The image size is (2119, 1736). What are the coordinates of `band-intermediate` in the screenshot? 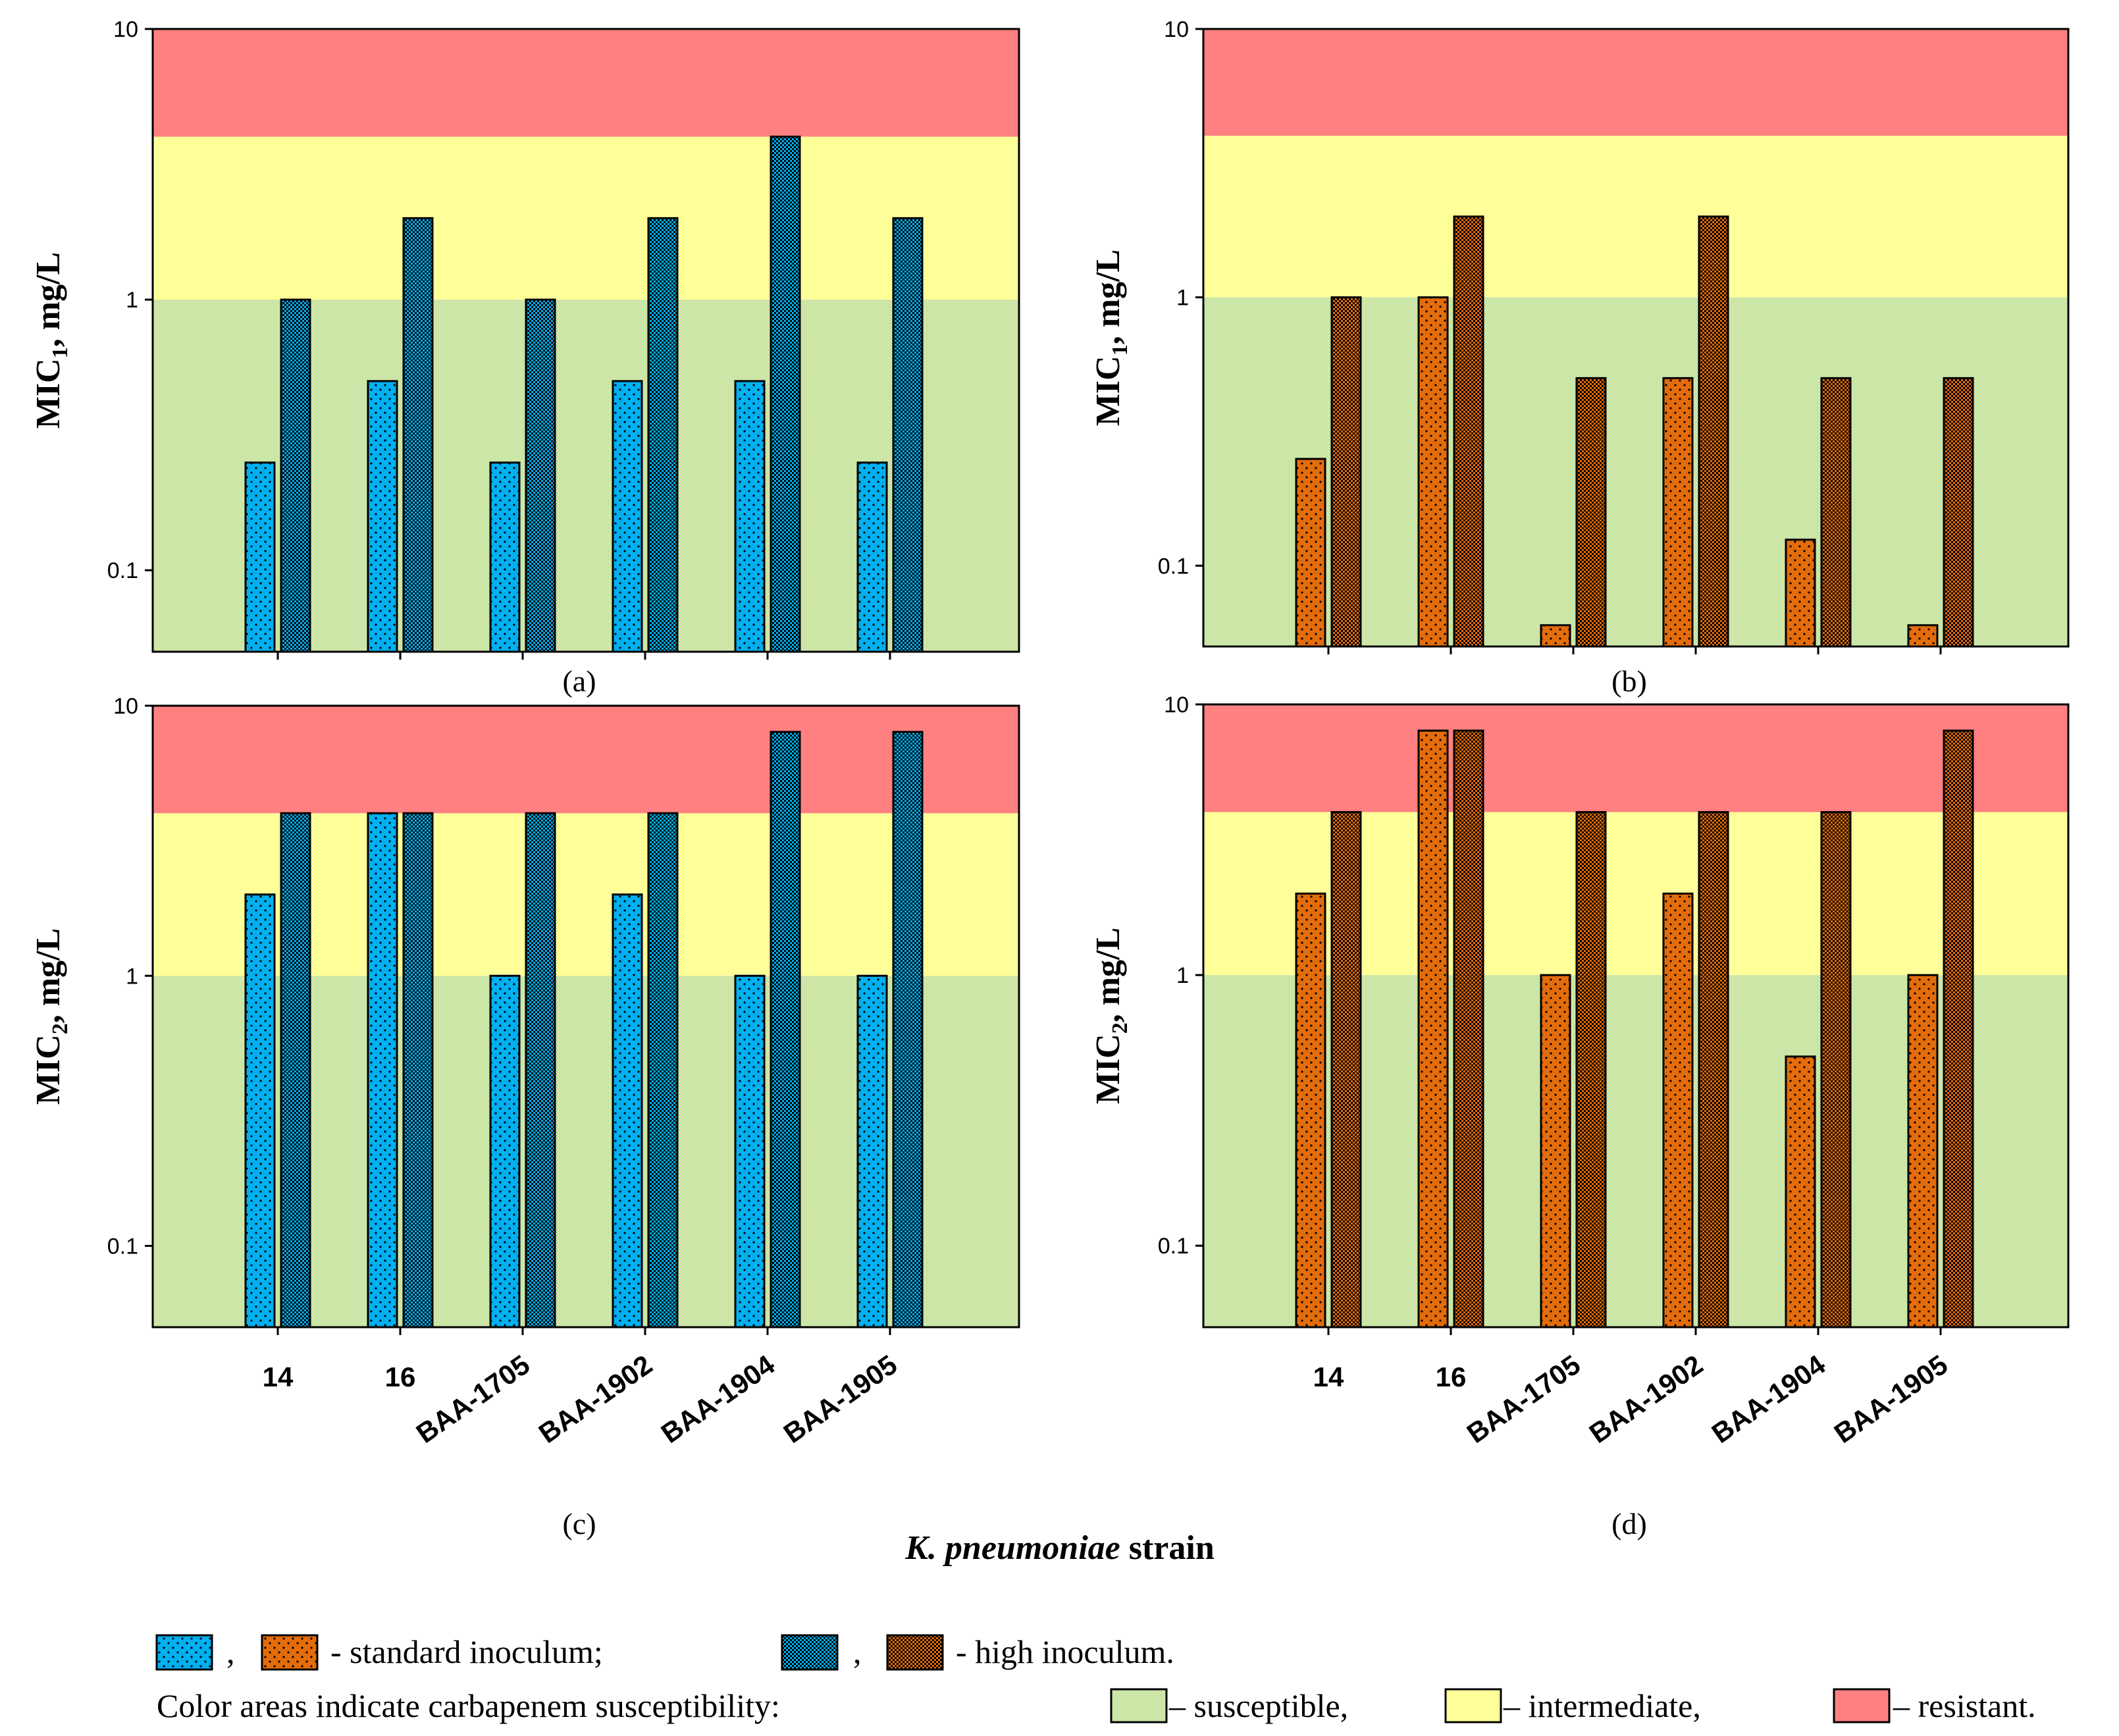 It's located at (1635, 217).